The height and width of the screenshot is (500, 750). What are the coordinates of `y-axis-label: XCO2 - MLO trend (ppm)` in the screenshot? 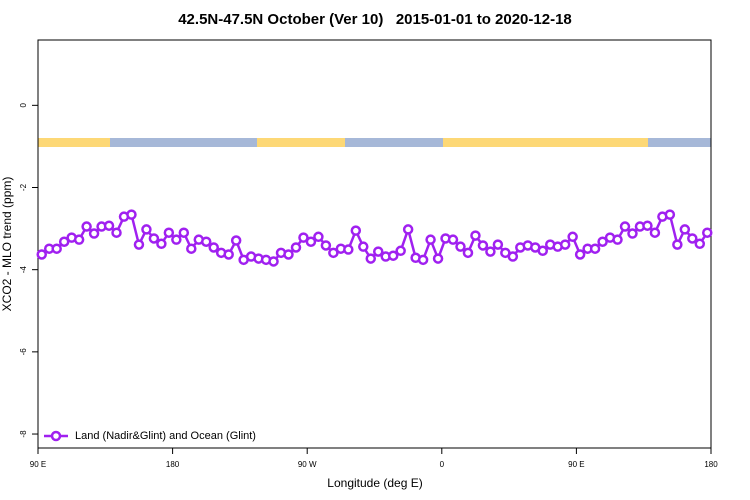 It's located at (7, 244).